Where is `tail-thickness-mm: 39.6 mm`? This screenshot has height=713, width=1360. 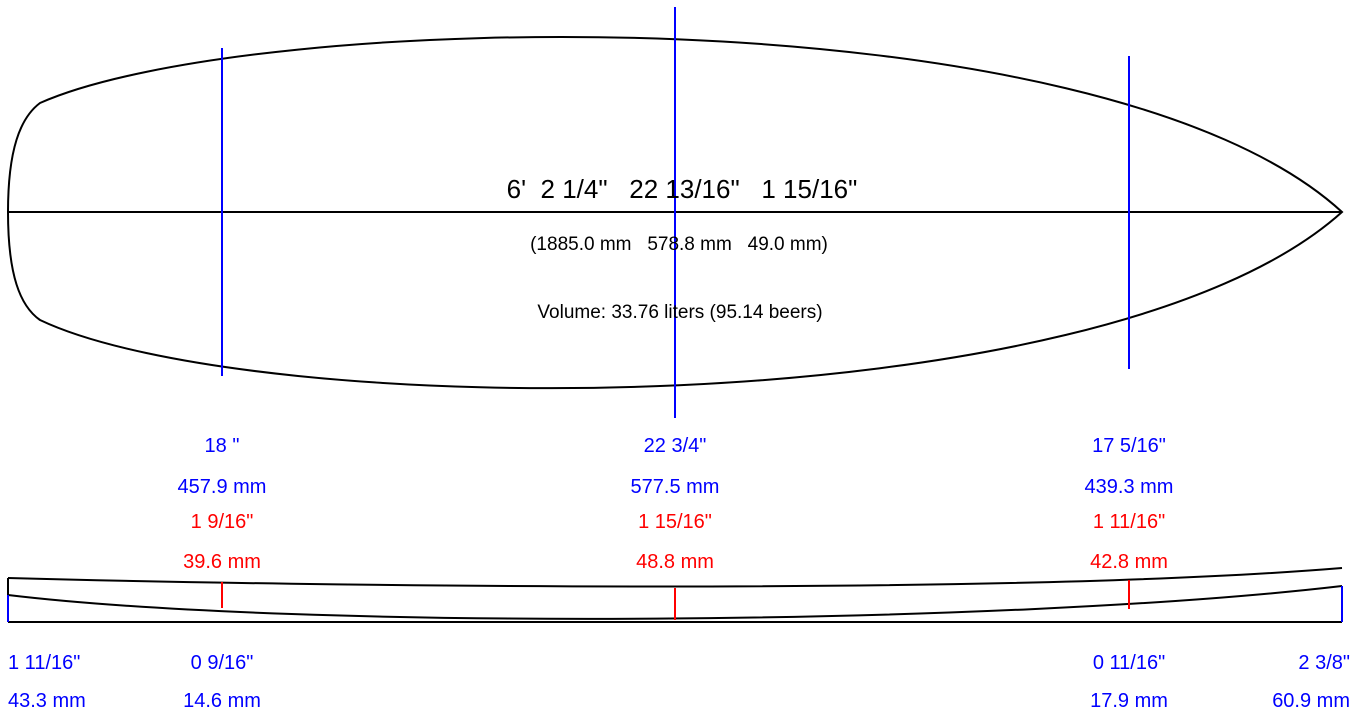
tail-thickness-mm: 39.6 mm is located at coordinates (222, 562).